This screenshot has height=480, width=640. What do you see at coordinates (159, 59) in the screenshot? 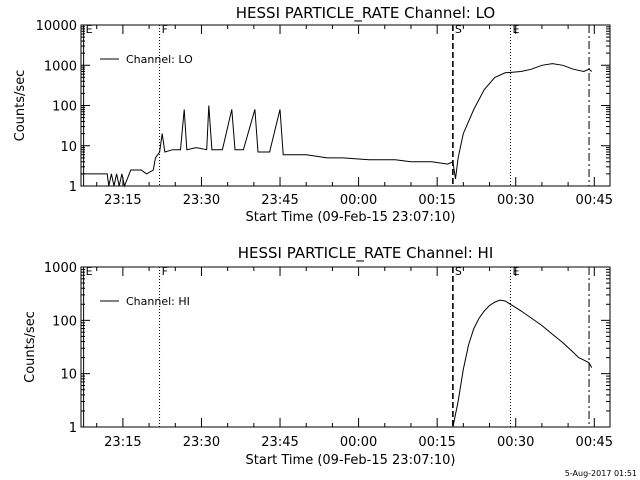
I see `legend-label: Channel: LO` at bounding box center [159, 59].